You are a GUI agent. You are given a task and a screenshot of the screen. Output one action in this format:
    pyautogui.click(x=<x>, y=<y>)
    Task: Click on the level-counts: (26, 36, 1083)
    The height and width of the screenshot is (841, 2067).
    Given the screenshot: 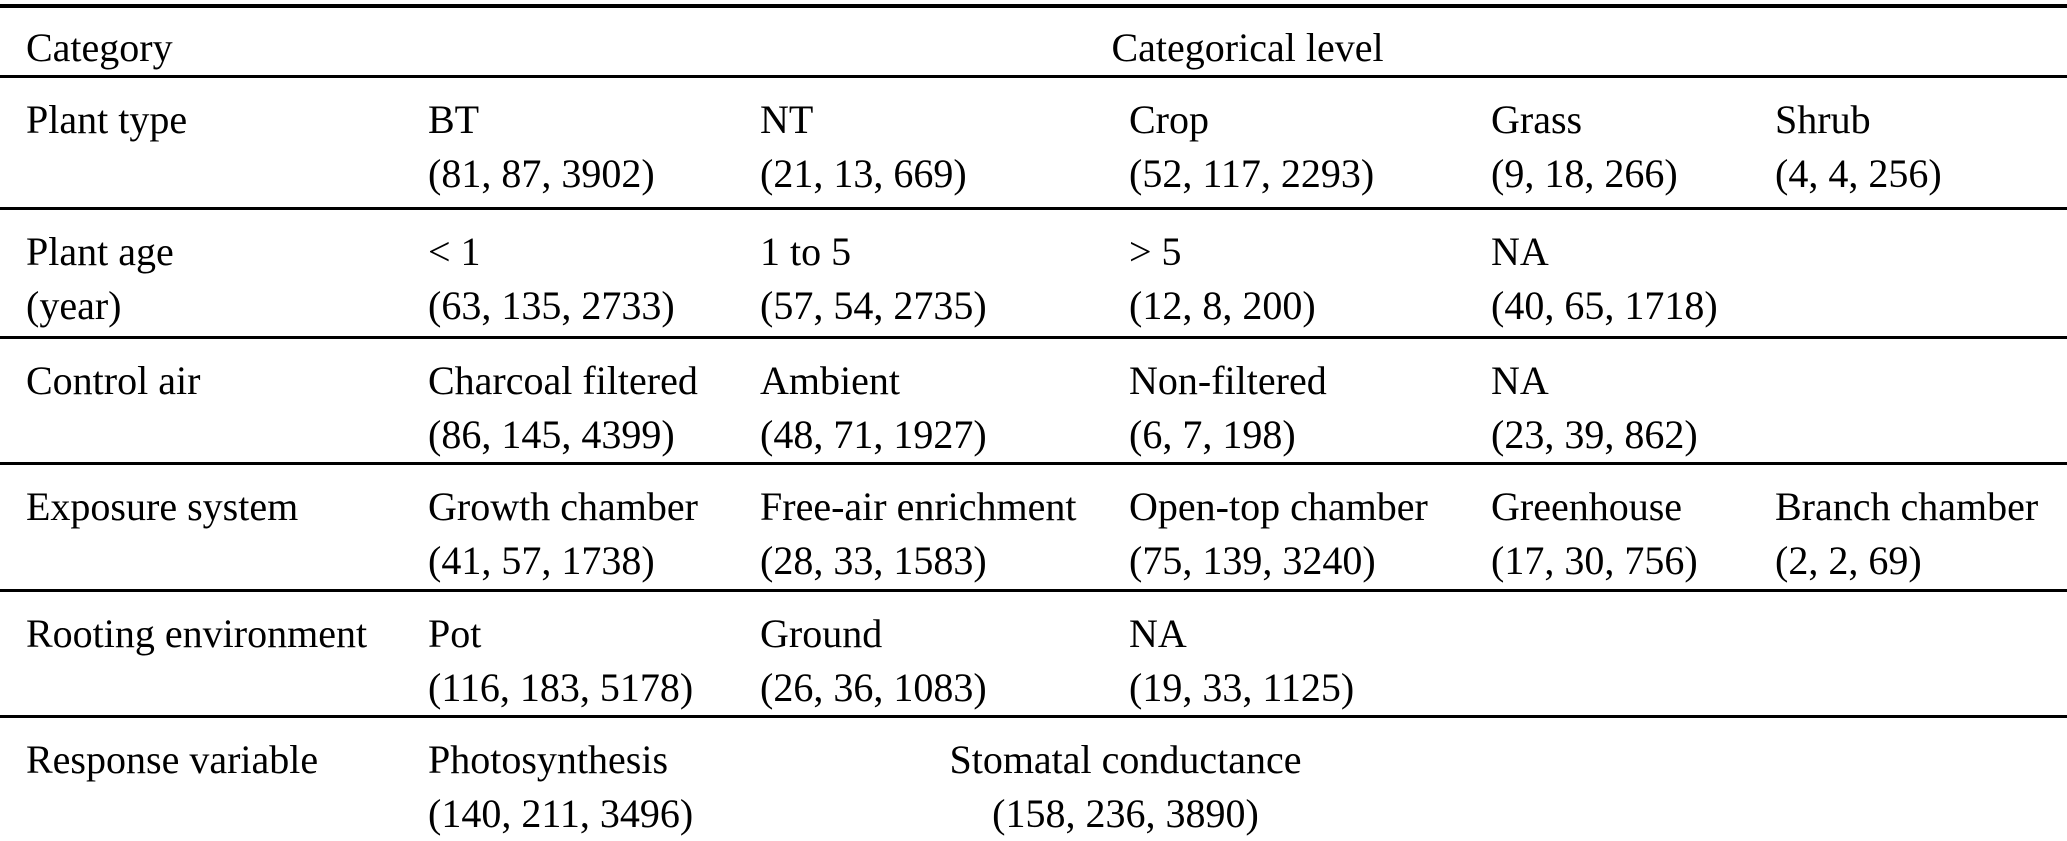 What is the action you would take?
    pyautogui.click(x=873, y=687)
    